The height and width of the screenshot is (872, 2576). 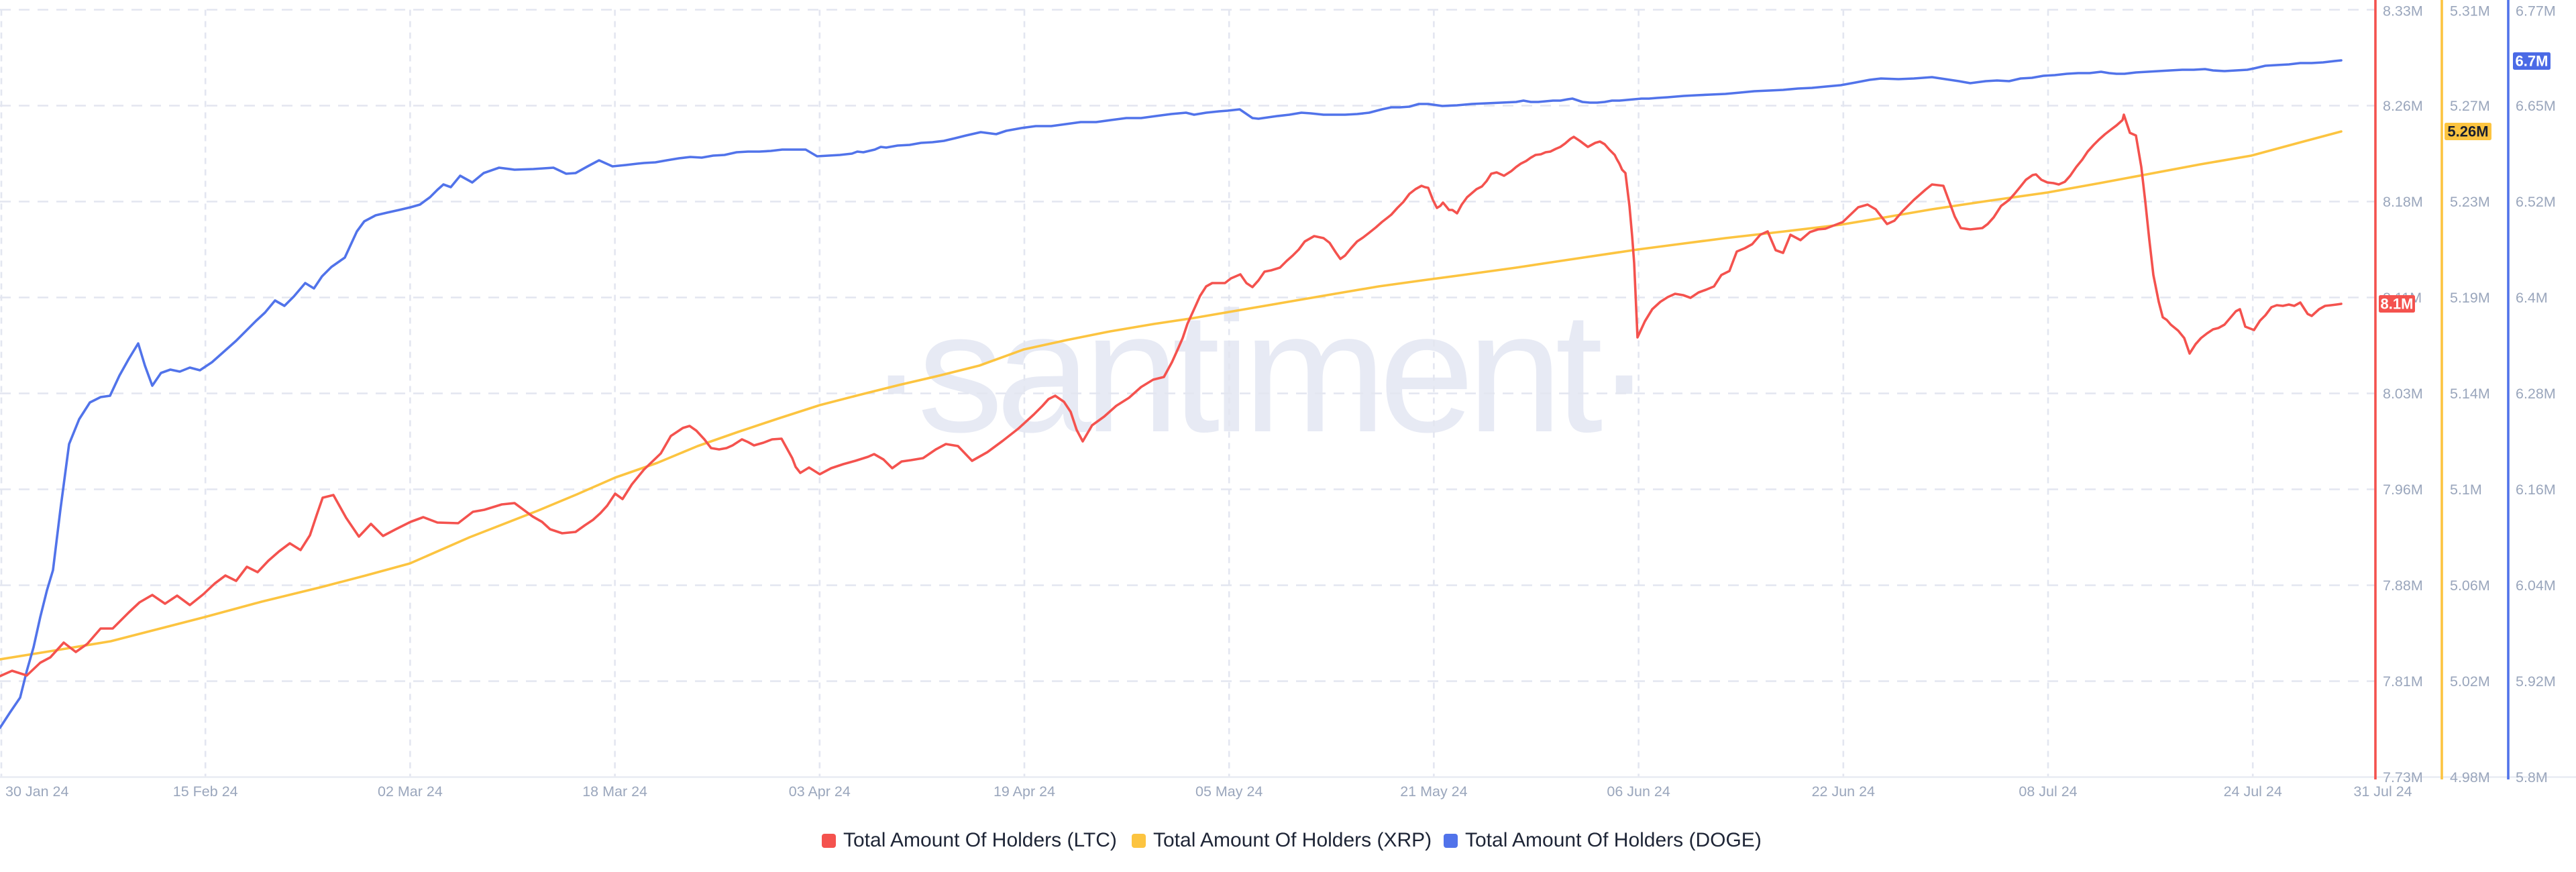 What do you see at coordinates (2470, 202) in the screenshot?
I see `svg-text: 5.23M` at bounding box center [2470, 202].